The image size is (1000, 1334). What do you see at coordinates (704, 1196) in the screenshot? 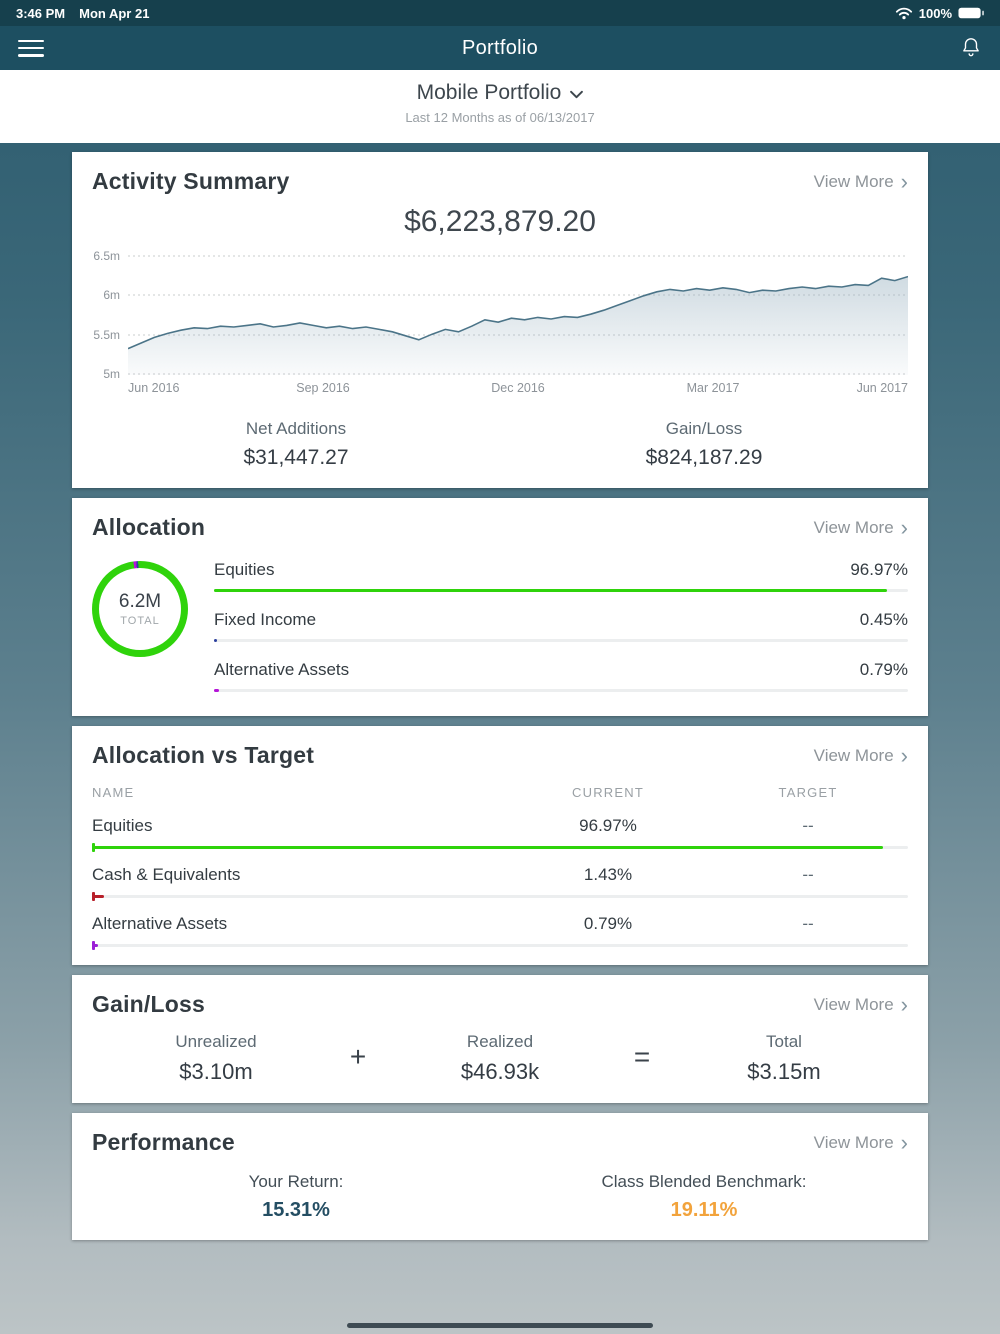
I see `benchmark-stat: Class Blended Benchmark: 19.11%` at bounding box center [704, 1196].